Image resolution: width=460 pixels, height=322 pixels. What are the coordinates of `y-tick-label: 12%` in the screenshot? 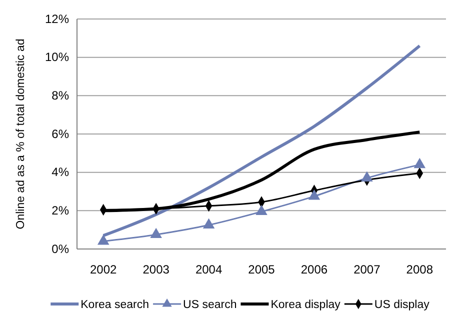 It's located at (57, 19).